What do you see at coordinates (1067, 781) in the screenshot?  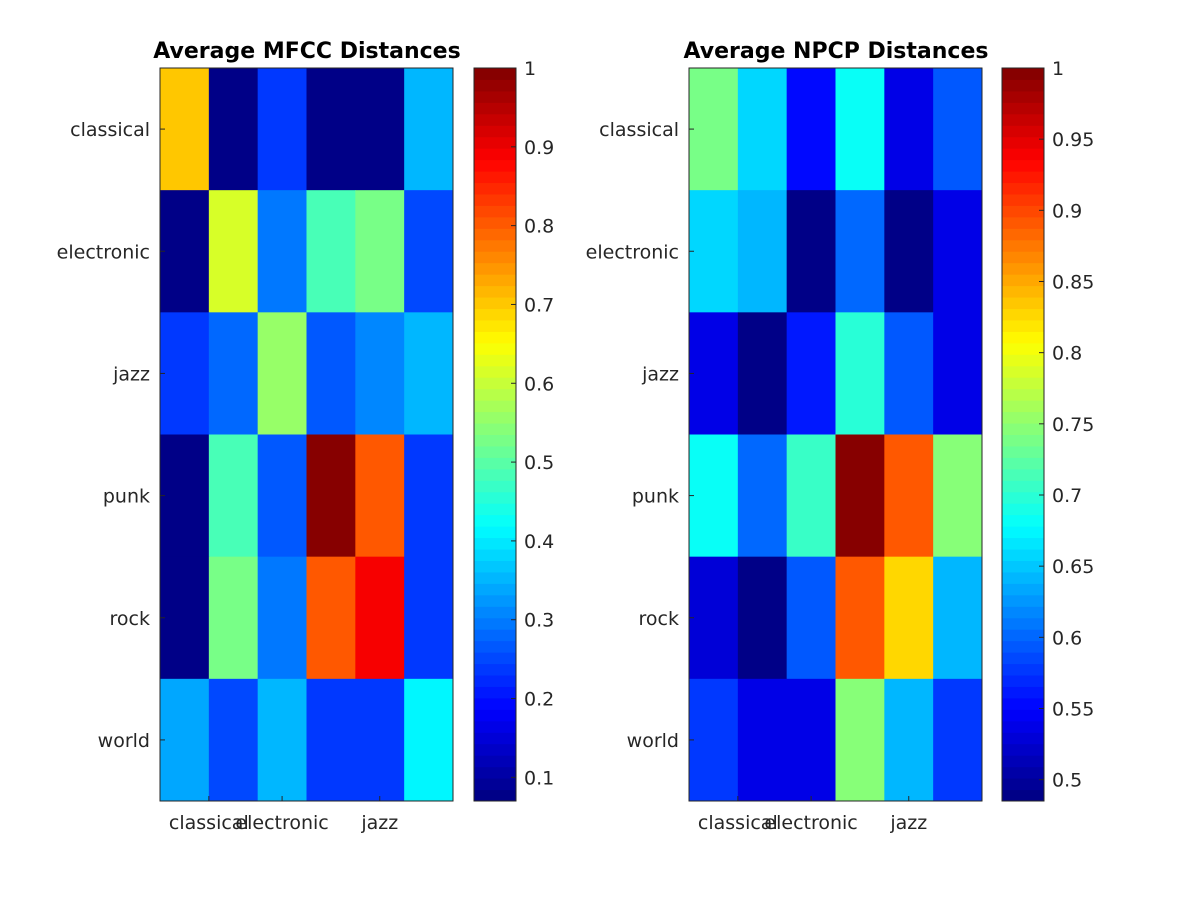 I see `colorbar-tick-label: 0.5` at bounding box center [1067, 781].